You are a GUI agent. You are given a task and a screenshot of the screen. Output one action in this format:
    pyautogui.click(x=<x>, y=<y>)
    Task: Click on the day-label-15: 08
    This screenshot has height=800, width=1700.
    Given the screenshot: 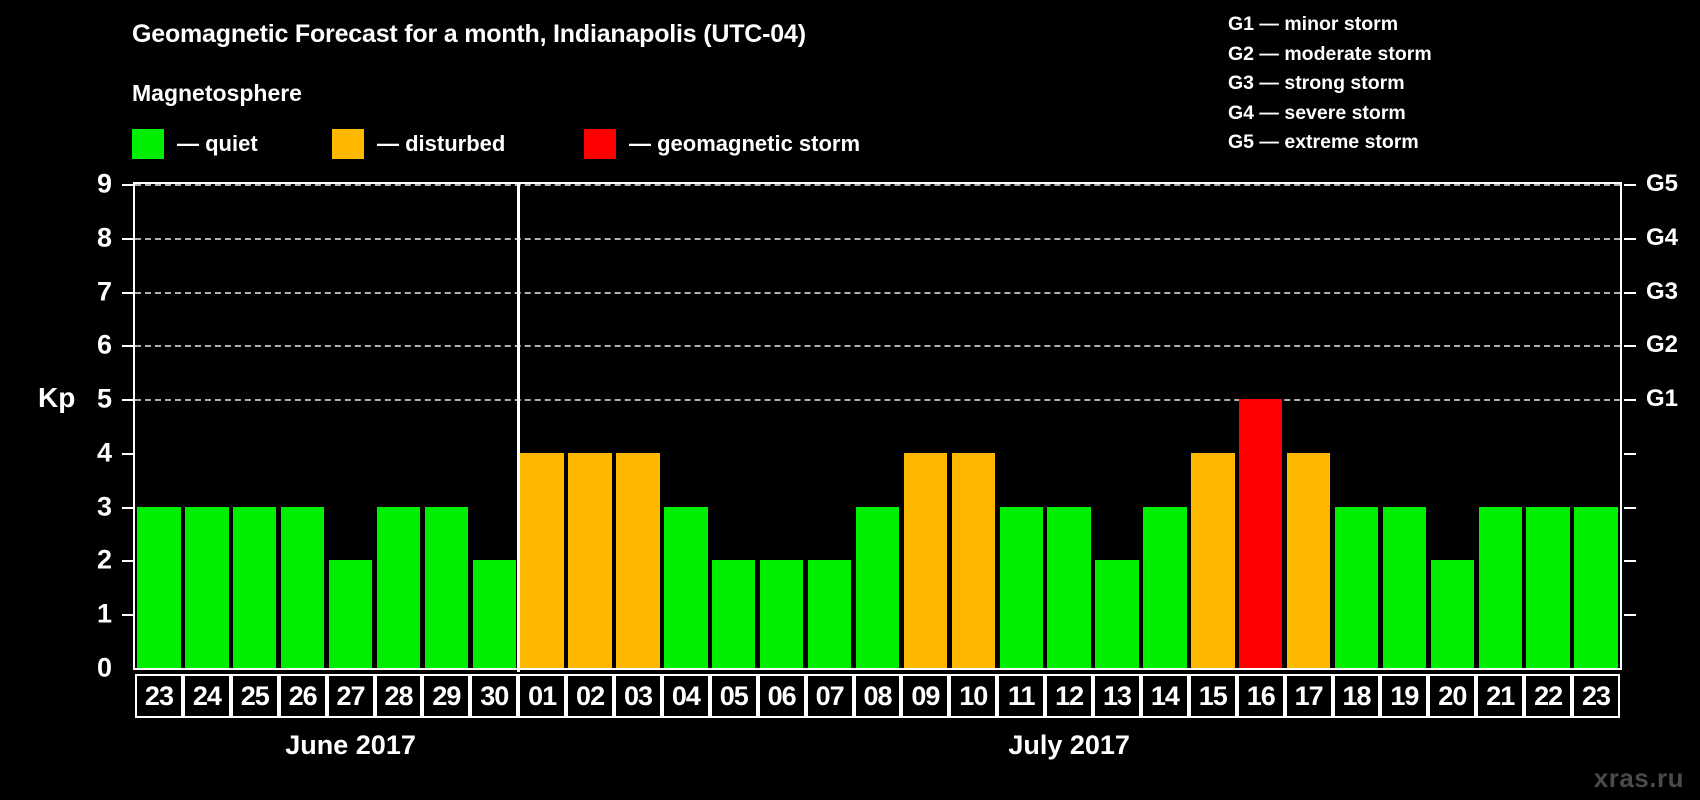 What is the action you would take?
    pyautogui.click(x=877, y=696)
    